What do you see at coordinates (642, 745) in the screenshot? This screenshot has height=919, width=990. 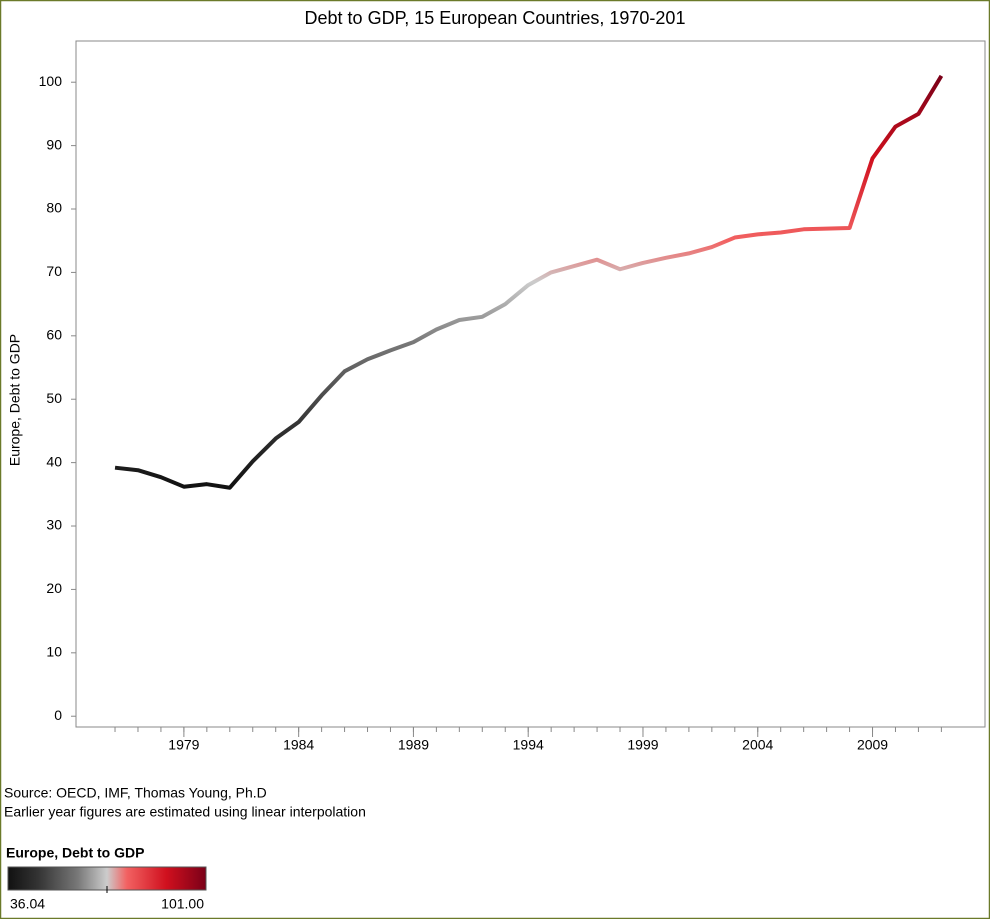 I see `x-tick-label: 1999` at bounding box center [642, 745].